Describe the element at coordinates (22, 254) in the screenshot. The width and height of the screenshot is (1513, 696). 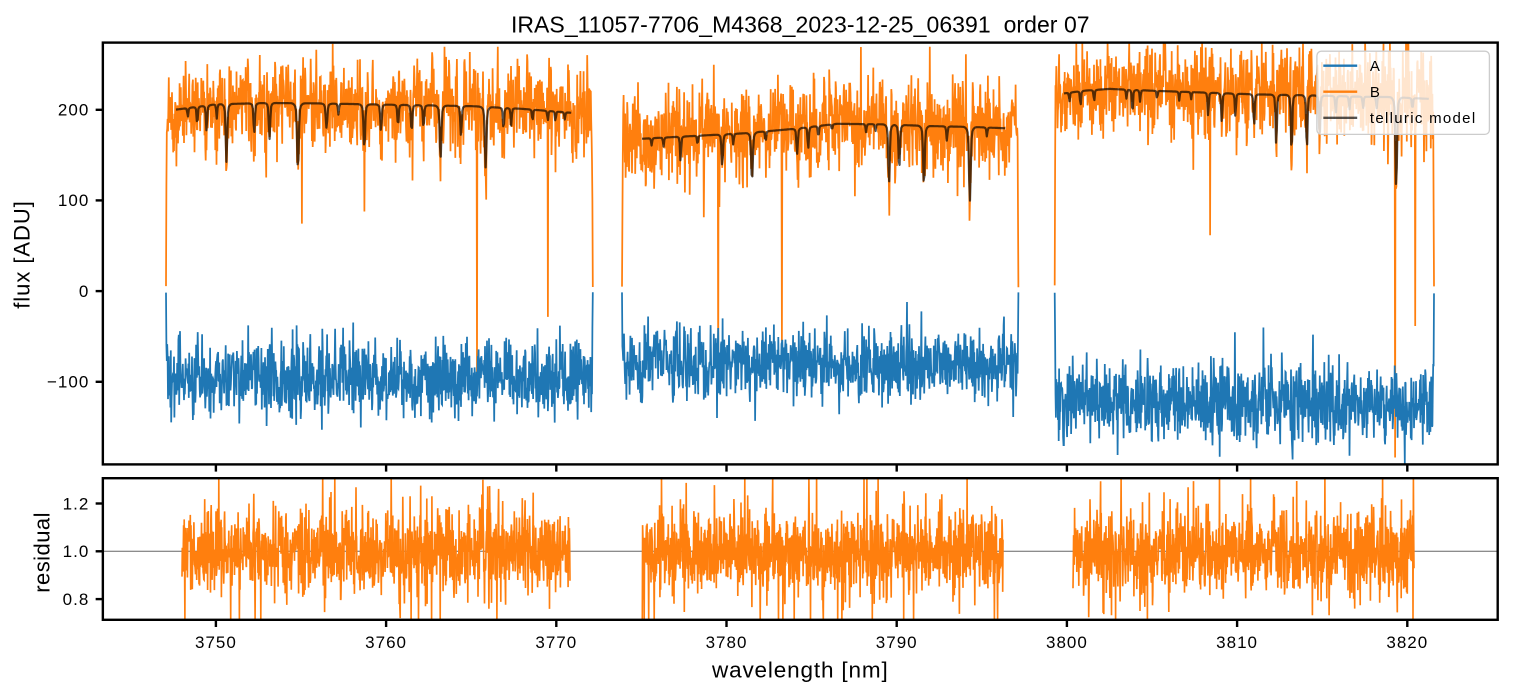
I see `svg-text: flux [ADU]` at that location.